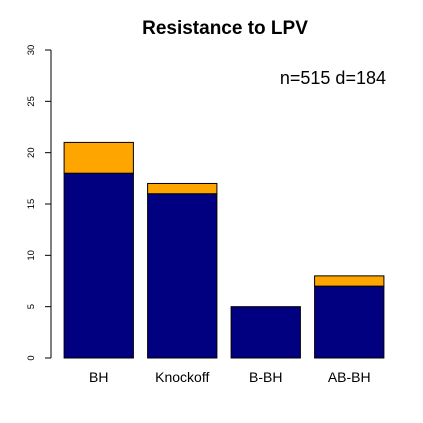 Image resolution: width=423 pixels, height=423 pixels. I want to click on x-category-label: Knockoff, so click(182, 377).